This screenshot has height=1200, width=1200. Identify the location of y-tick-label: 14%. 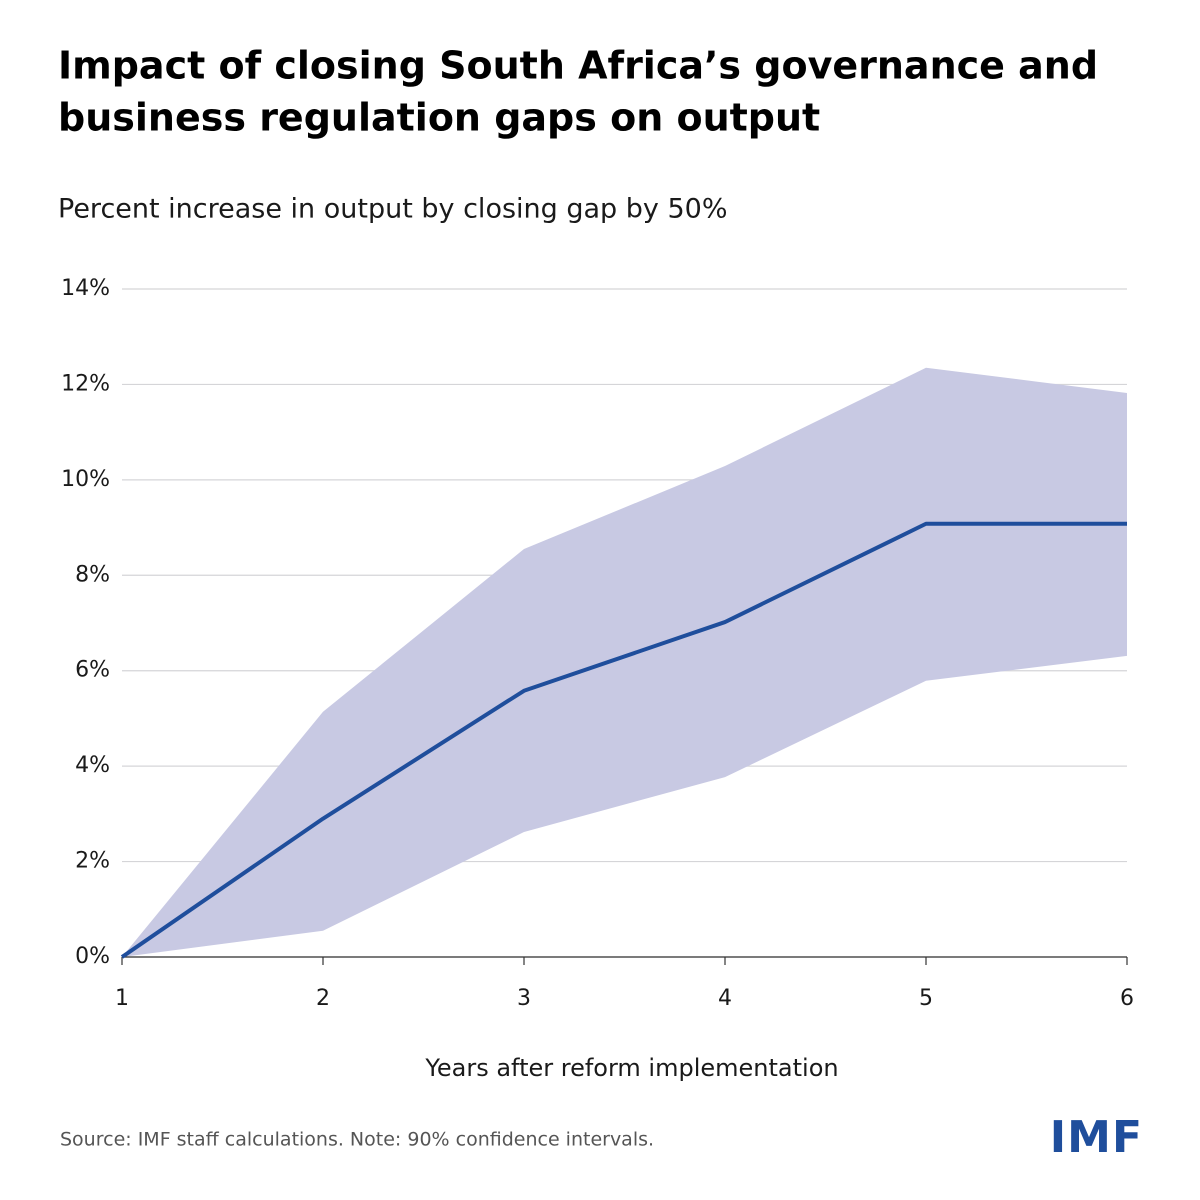
(85, 288).